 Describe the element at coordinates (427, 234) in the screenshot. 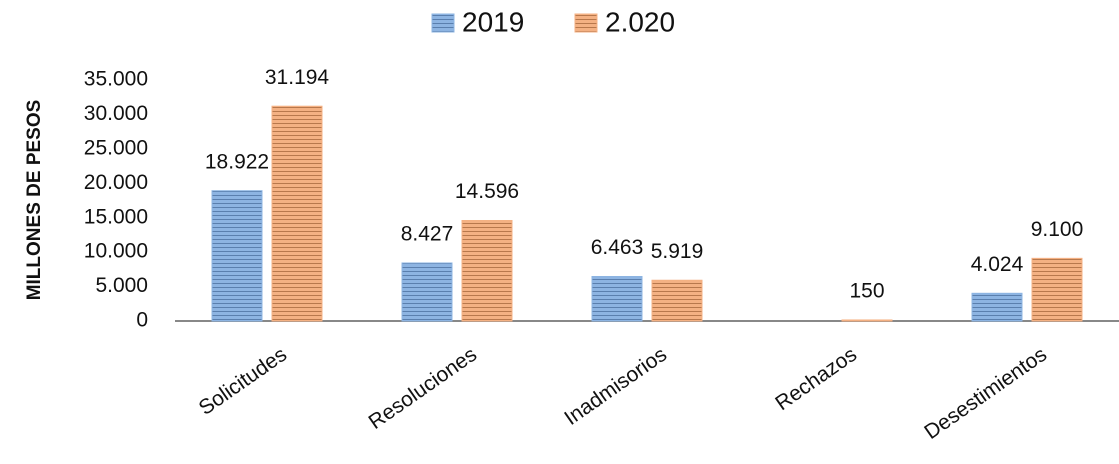

I see `value-label: 8.427` at that location.